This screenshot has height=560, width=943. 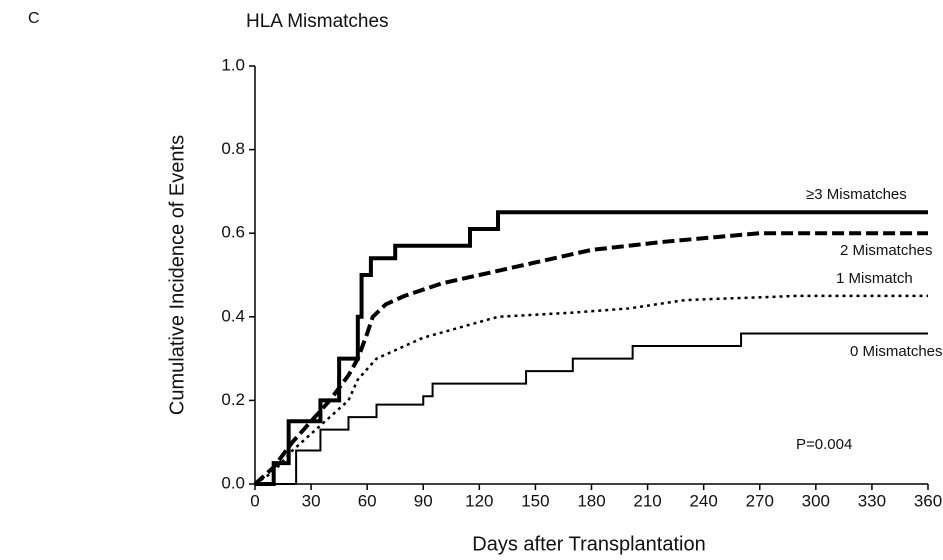 What do you see at coordinates (367, 500) in the screenshot?
I see `x-tick-label: 60` at bounding box center [367, 500].